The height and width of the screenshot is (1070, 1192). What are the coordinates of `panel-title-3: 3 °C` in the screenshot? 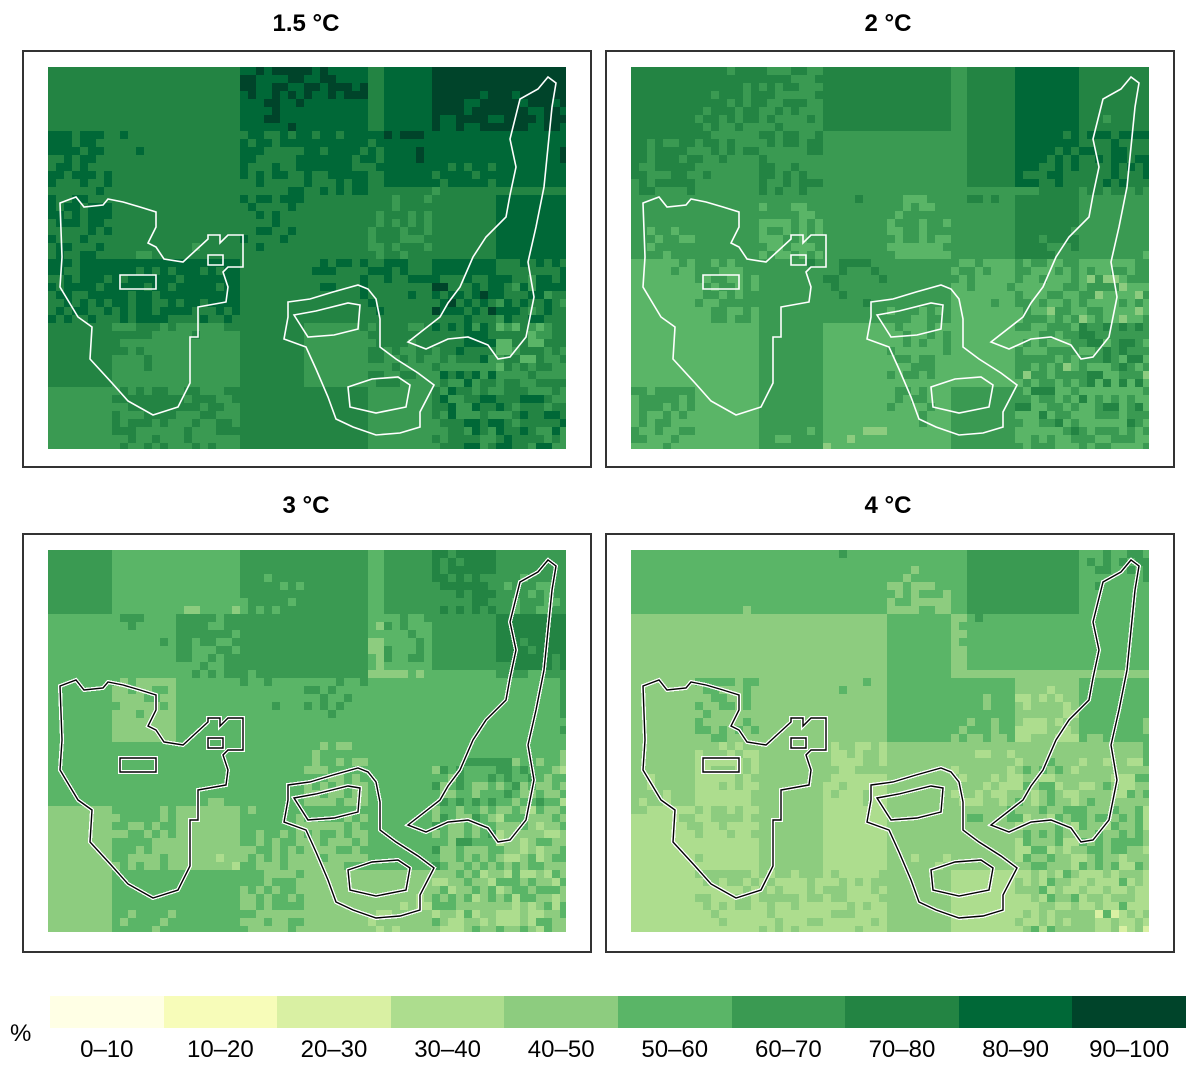 It's located at (306, 505).